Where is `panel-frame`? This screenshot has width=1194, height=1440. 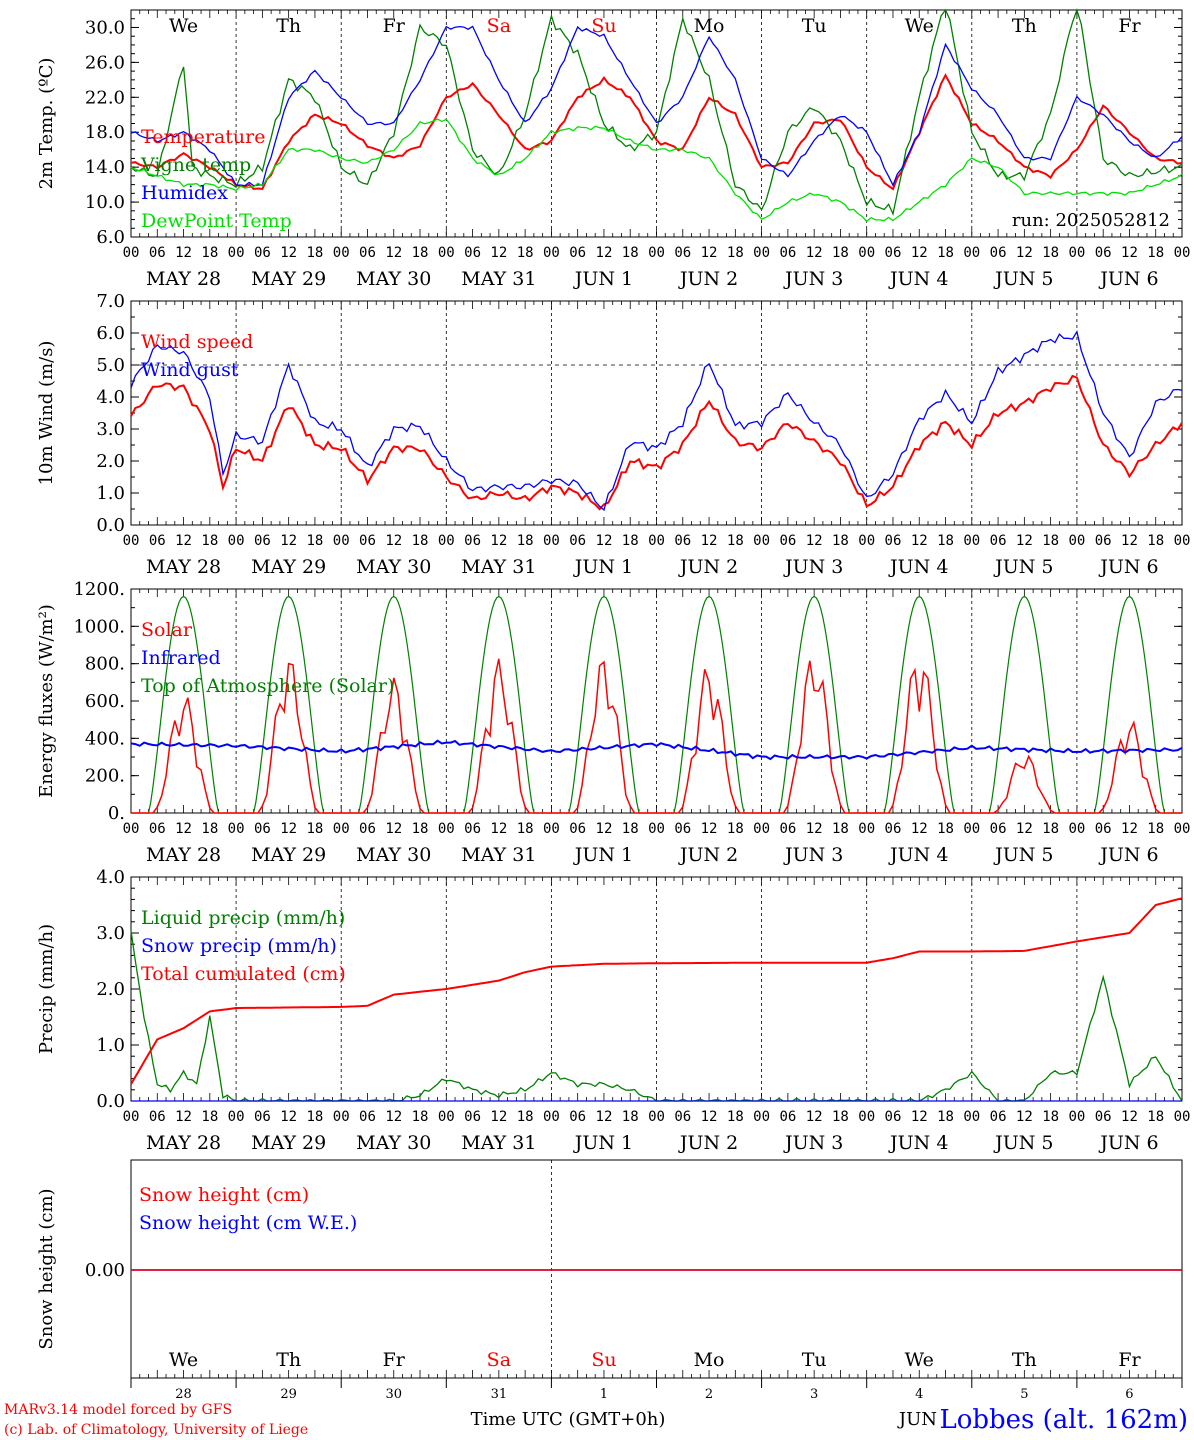 panel-frame is located at coordinates (656, 701).